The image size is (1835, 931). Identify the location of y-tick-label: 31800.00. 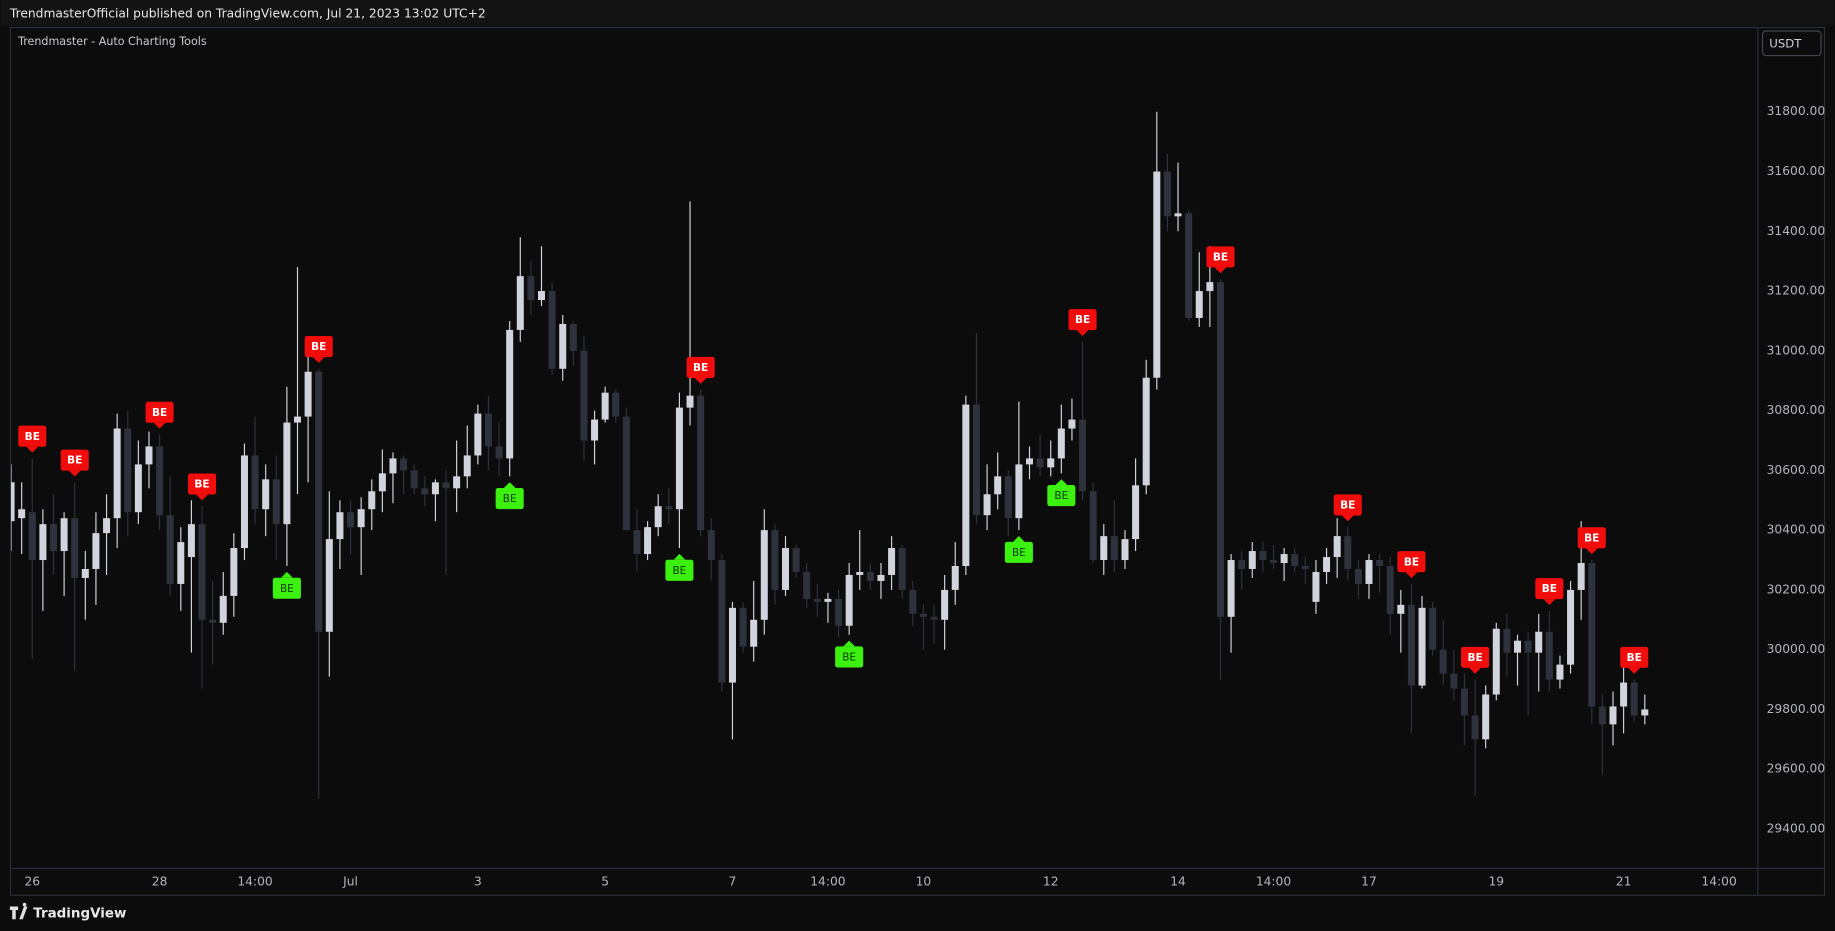
(1796, 111).